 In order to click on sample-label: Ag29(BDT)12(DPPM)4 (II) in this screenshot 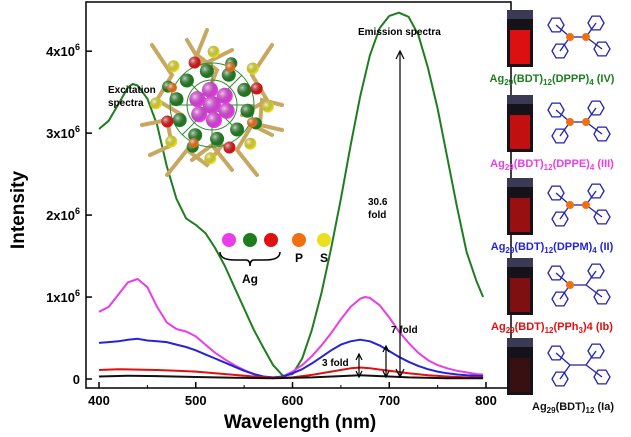, I will do `click(552, 248)`.